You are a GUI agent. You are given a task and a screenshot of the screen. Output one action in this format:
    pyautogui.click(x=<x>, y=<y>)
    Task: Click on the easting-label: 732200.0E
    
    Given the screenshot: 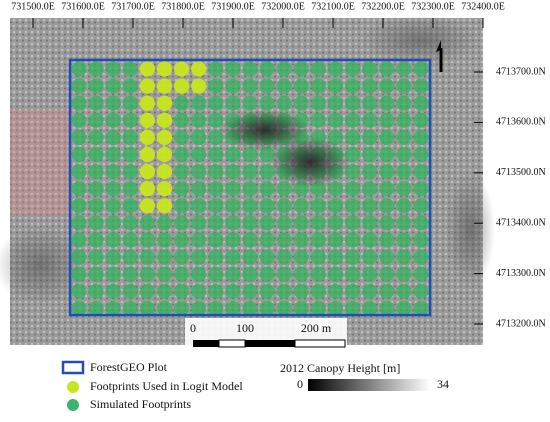 What is the action you would take?
    pyautogui.click(x=383, y=6)
    